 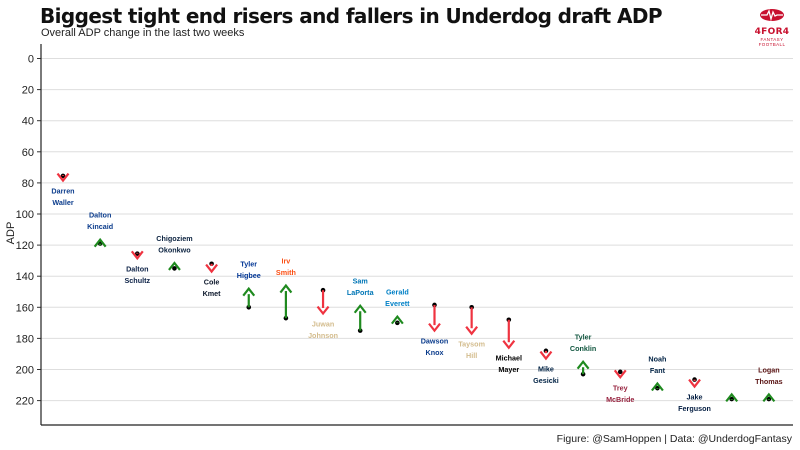 I want to click on start-point-trey-mcbride, so click(x=620, y=372).